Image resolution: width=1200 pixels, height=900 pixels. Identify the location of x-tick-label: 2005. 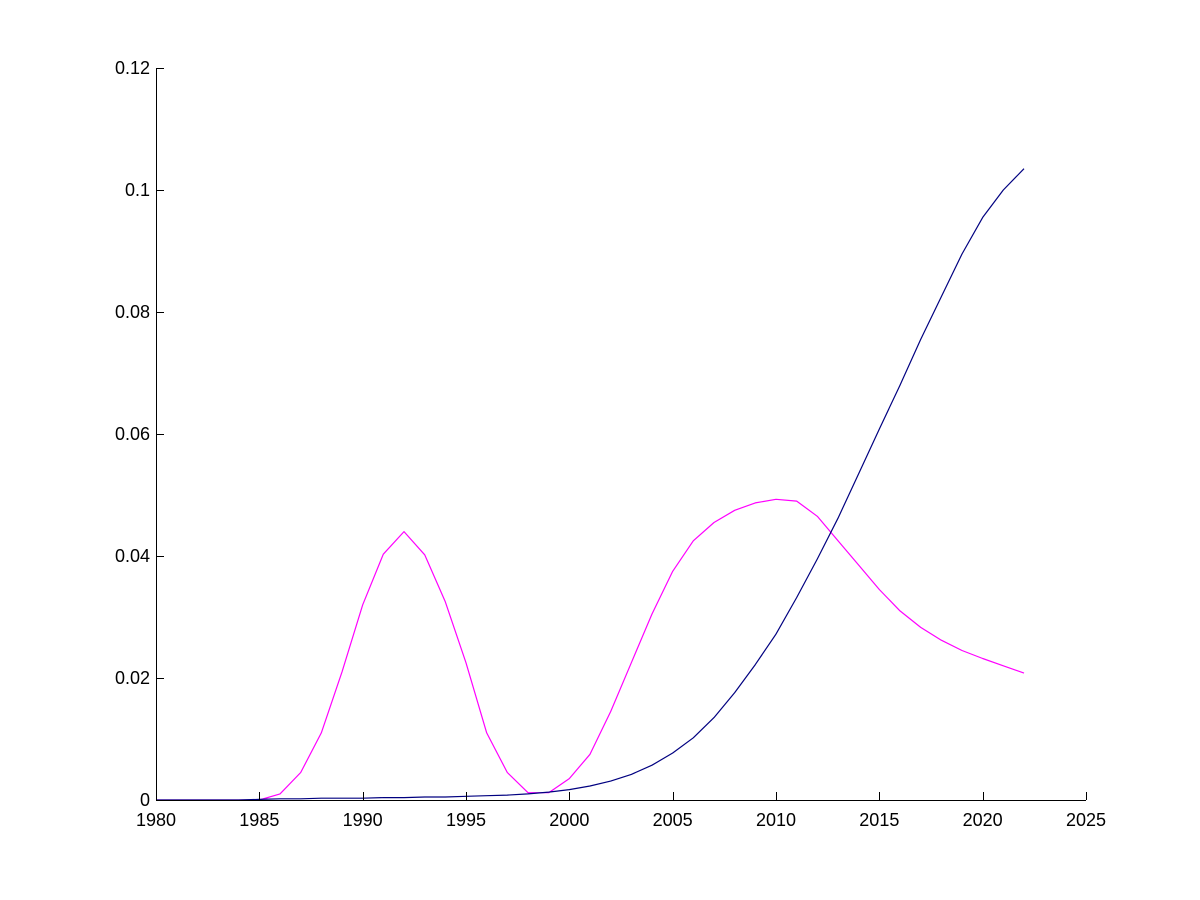
(673, 820).